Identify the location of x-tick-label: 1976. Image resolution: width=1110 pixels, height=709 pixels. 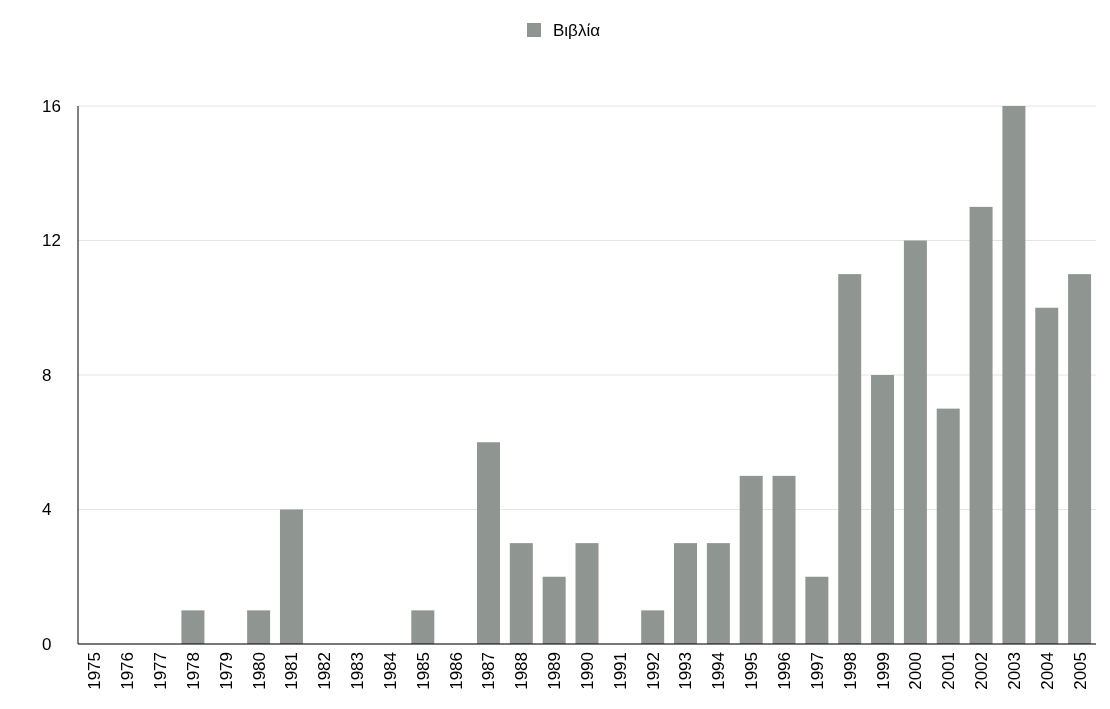
(128, 671).